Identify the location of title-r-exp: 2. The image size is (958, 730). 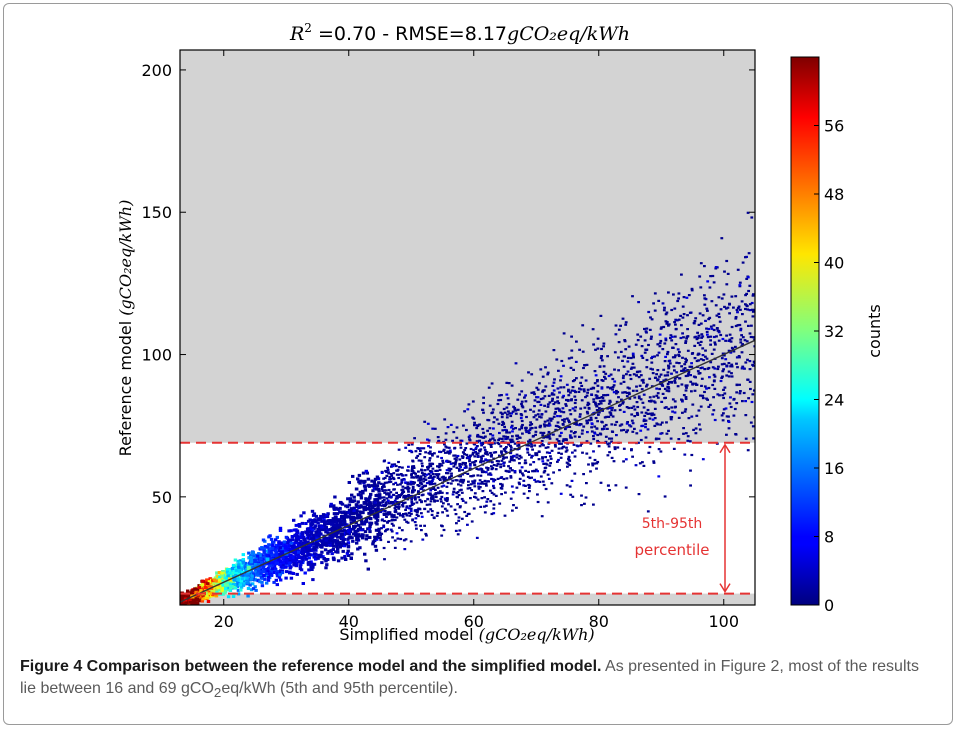
(308, 28).